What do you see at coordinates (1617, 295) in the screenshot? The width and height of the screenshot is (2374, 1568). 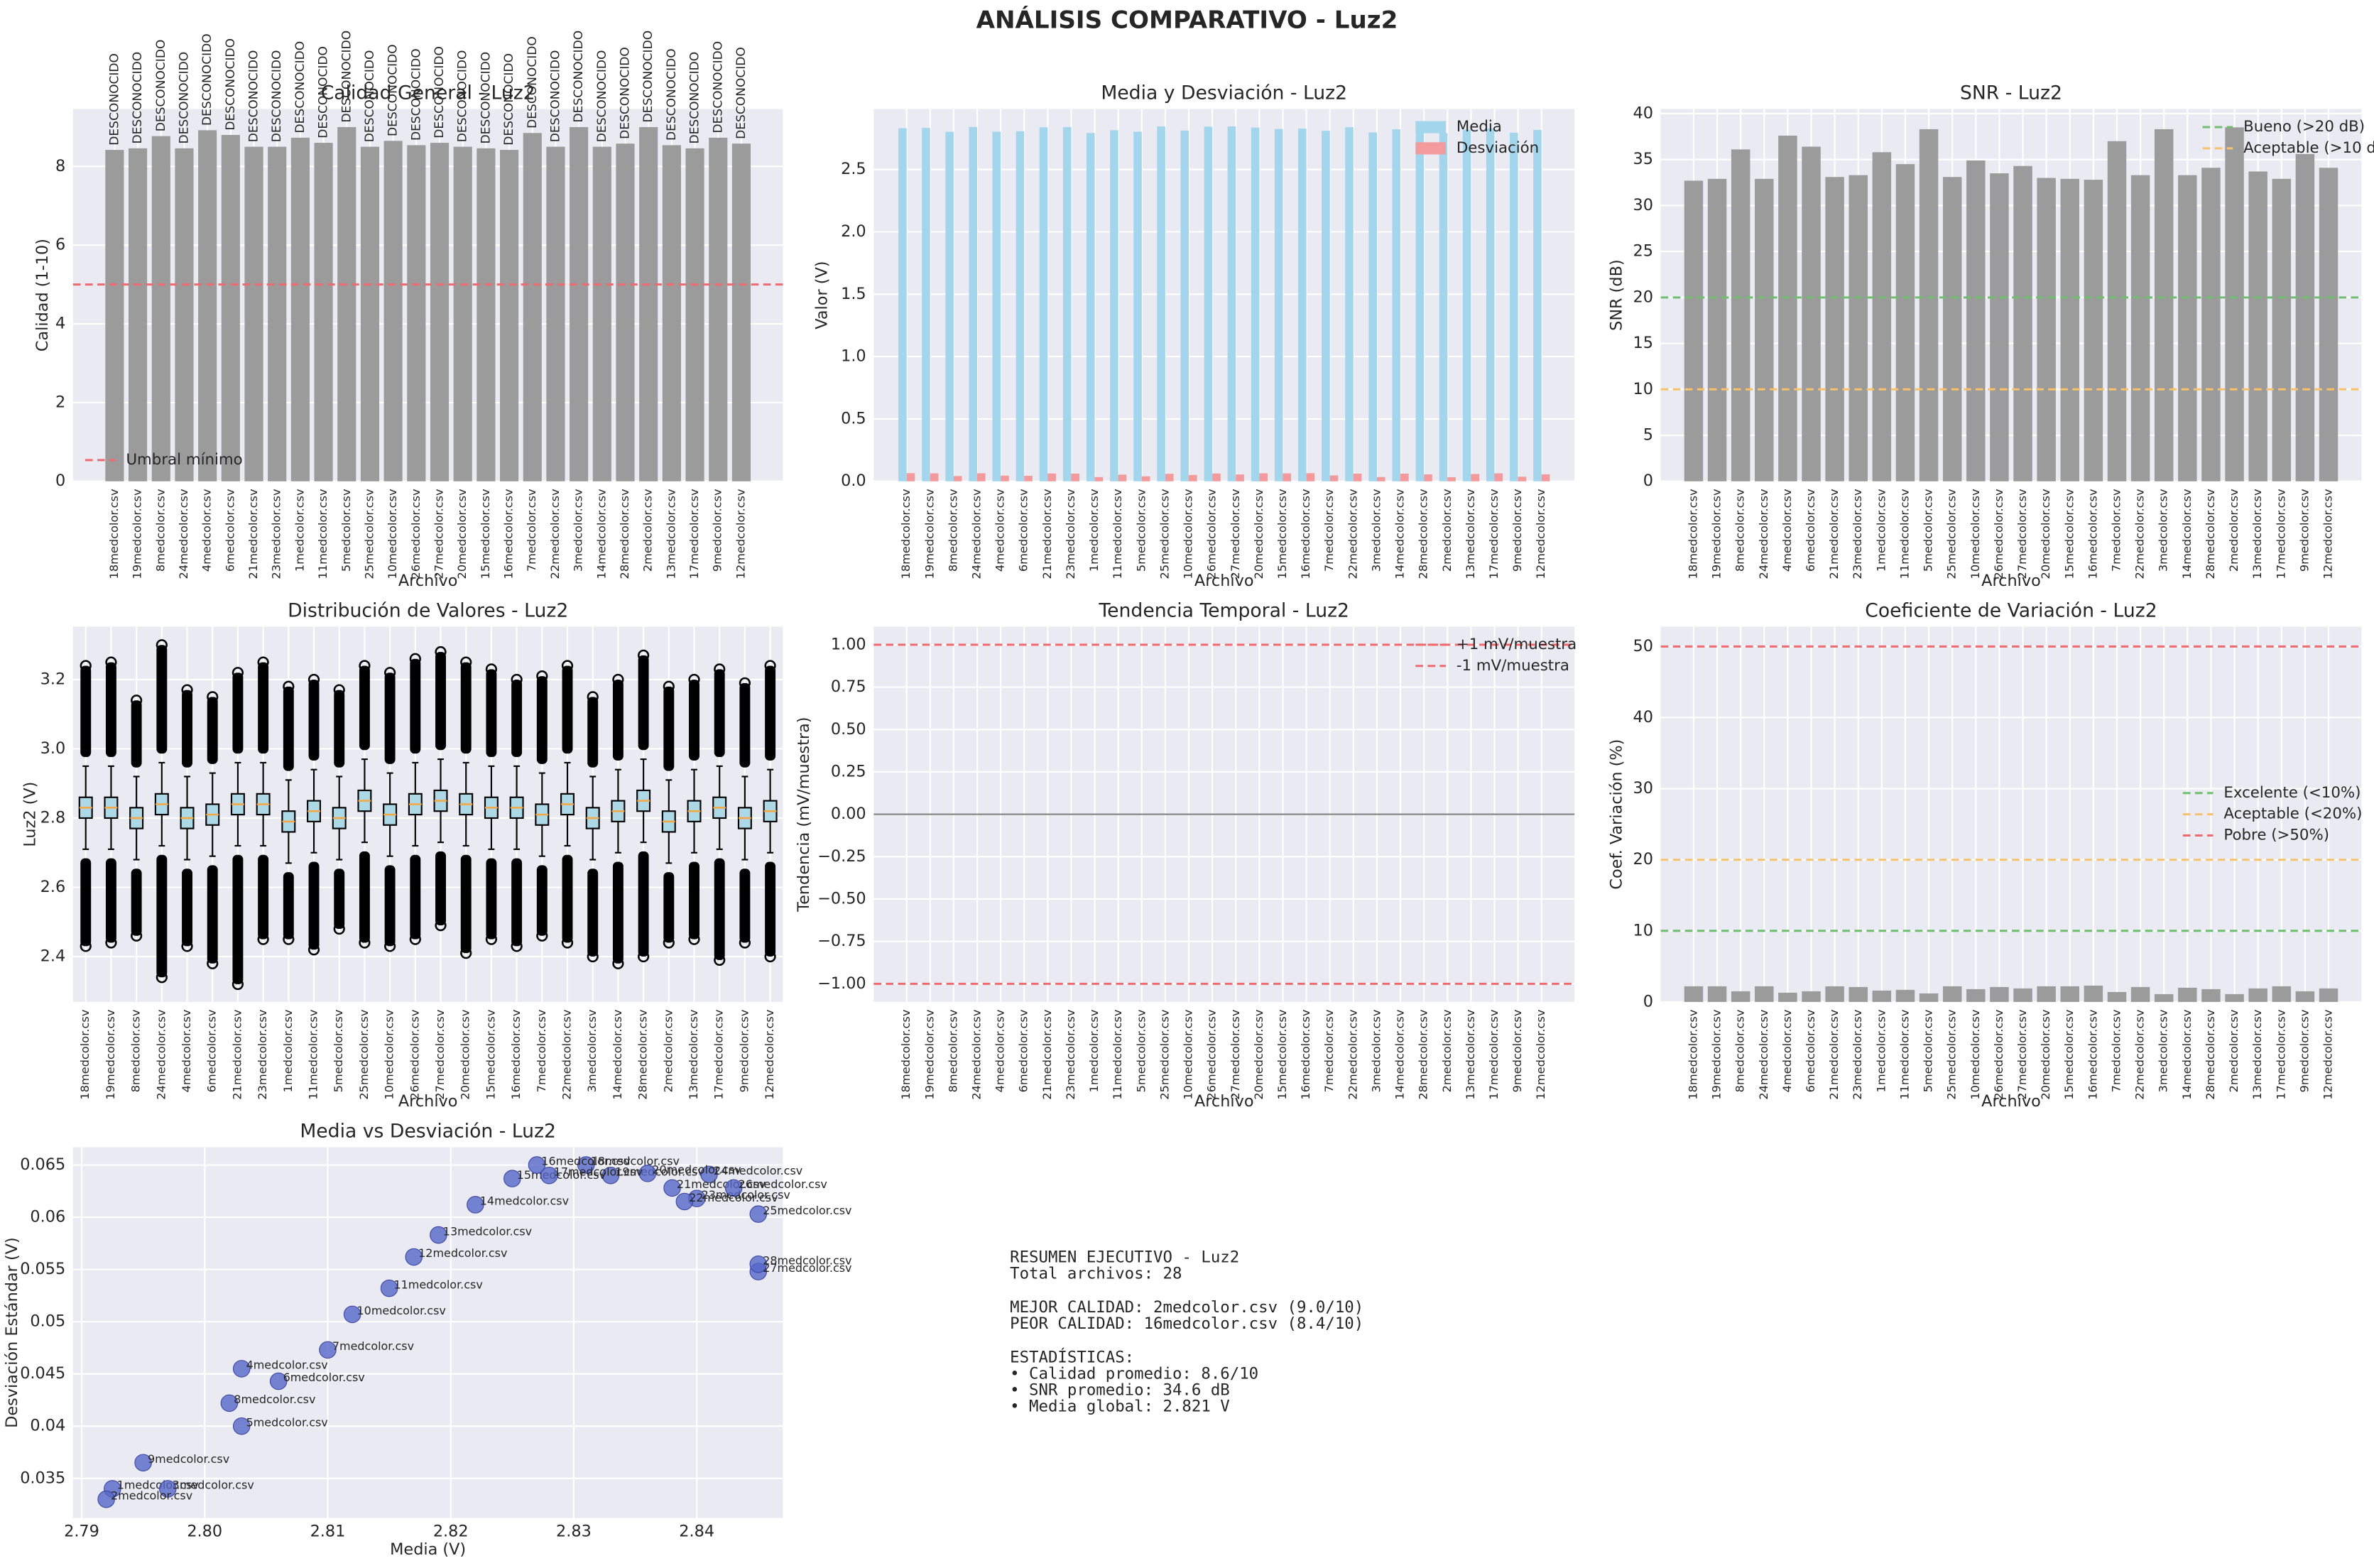 I see `y-axis-label: SNR (dB)` at bounding box center [1617, 295].